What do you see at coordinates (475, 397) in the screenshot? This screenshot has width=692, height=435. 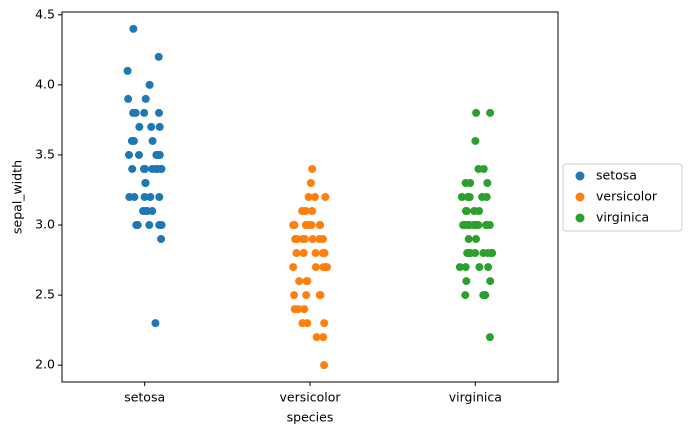 I see `x-tick-label: virginica` at bounding box center [475, 397].